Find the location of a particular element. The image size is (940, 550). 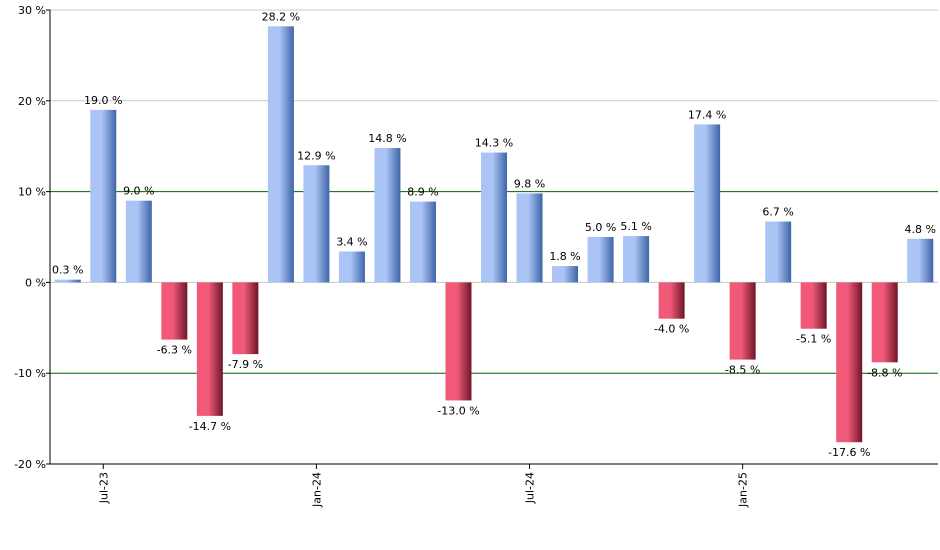

y-tick-label: -20 % is located at coordinates (30, 464).